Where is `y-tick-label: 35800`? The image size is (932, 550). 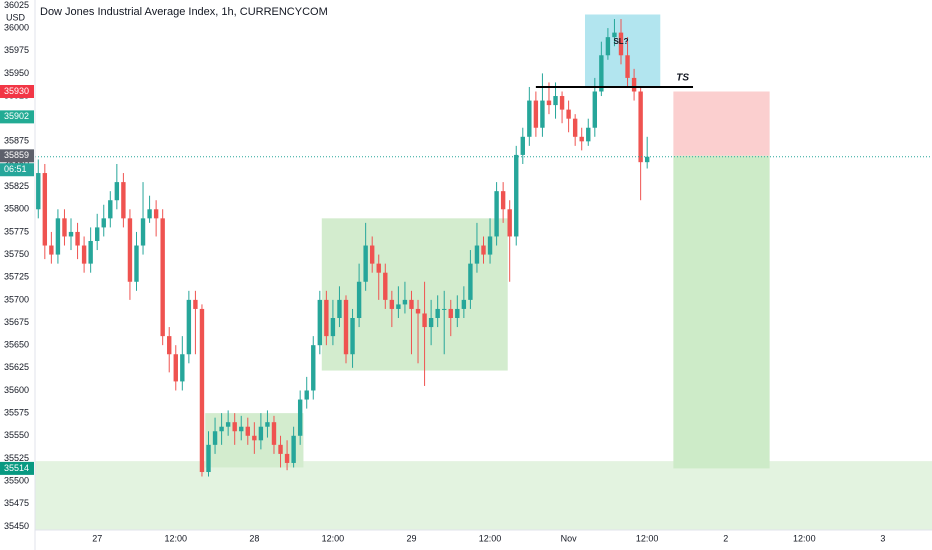
y-tick-label: 35800 is located at coordinates (16, 209).